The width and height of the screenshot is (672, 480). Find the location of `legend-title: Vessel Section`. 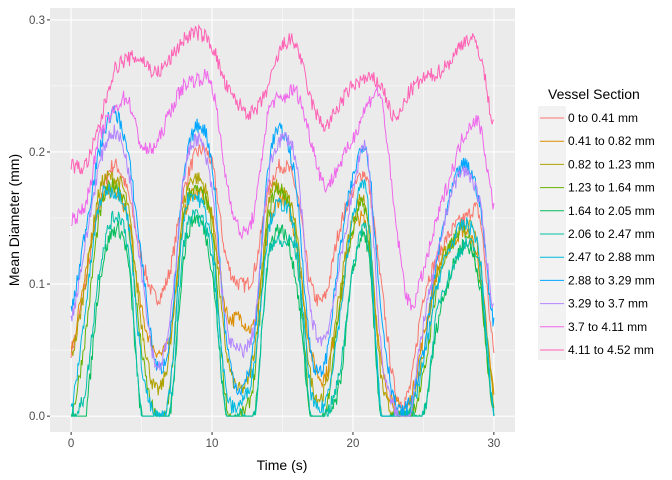

legend-title: Vessel Section is located at coordinates (594, 94).